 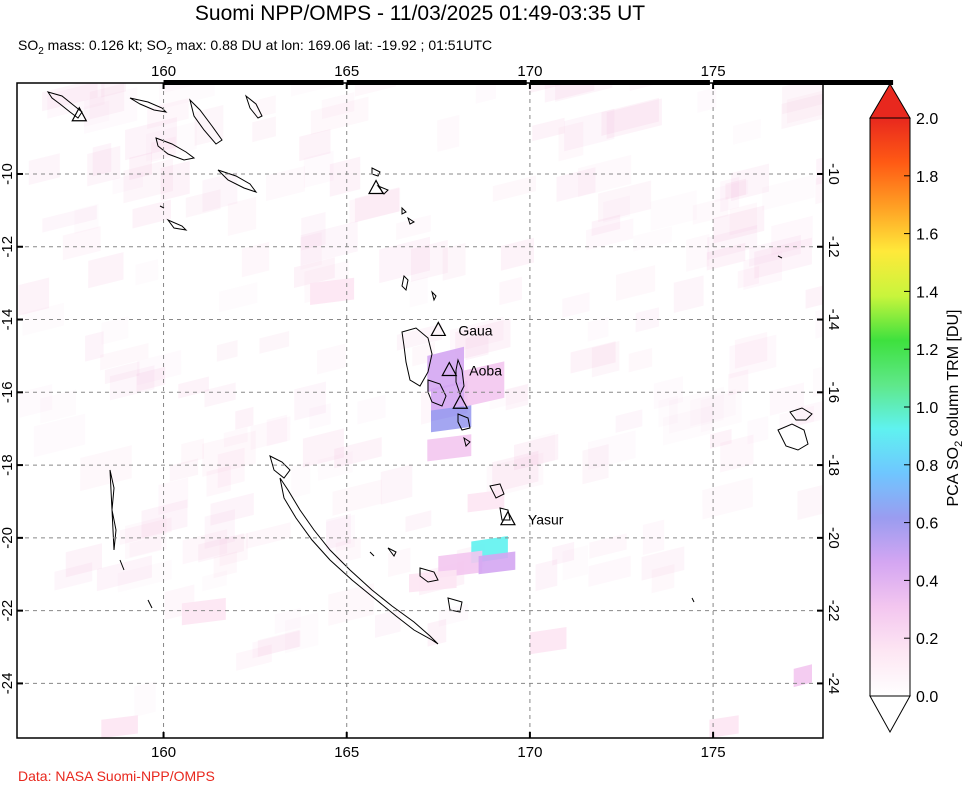 What do you see at coordinates (529, 752) in the screenshot?
I see `lon-tick-label-bottom: 170` at bounding box center [529, 752].